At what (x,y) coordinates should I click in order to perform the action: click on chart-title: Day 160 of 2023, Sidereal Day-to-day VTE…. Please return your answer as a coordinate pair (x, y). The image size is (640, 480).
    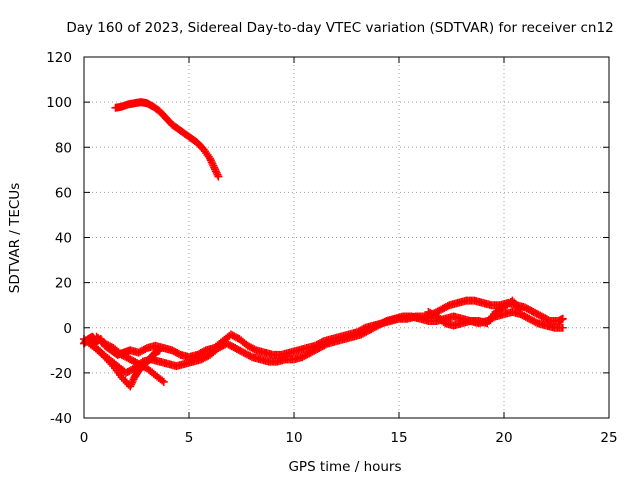
    Looking at the image, I should click on (339, 28).